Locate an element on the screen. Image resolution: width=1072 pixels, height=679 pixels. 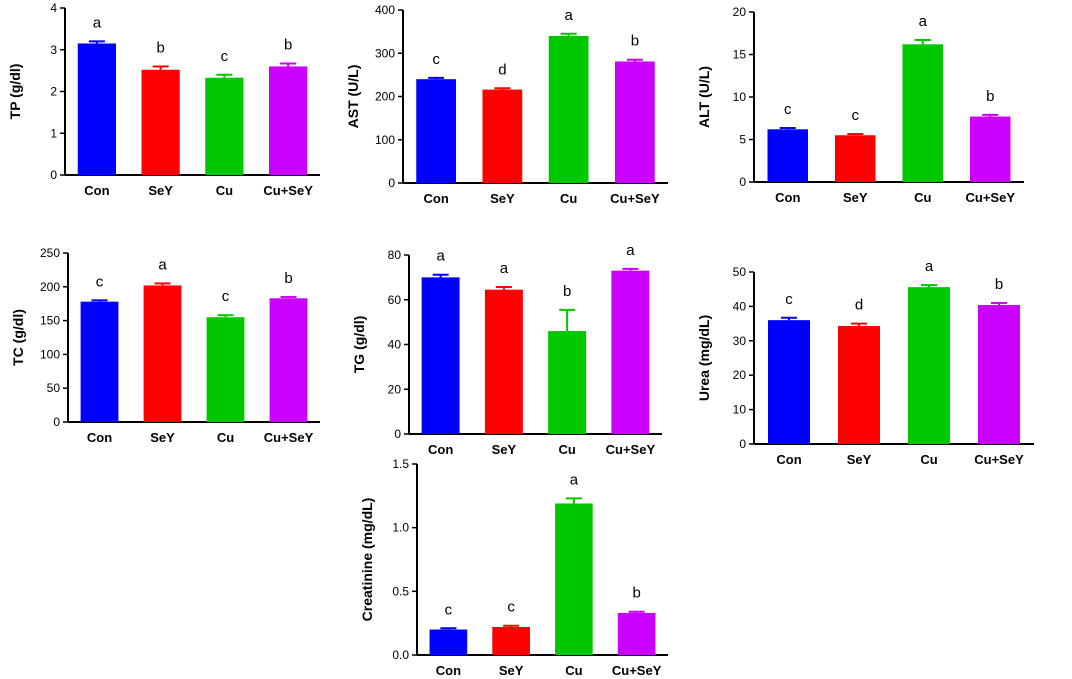
alt-bar-cu is located at coordinates (922, 113).